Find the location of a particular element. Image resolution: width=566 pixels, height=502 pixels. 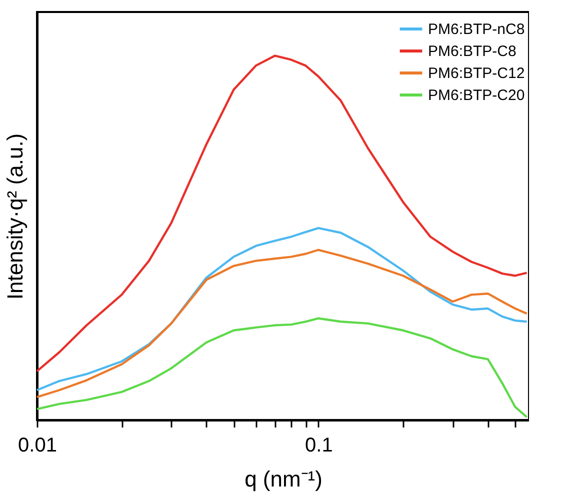

y-axis-title: Intensity·q² (a.u.) is located at coordinates (15, 216).